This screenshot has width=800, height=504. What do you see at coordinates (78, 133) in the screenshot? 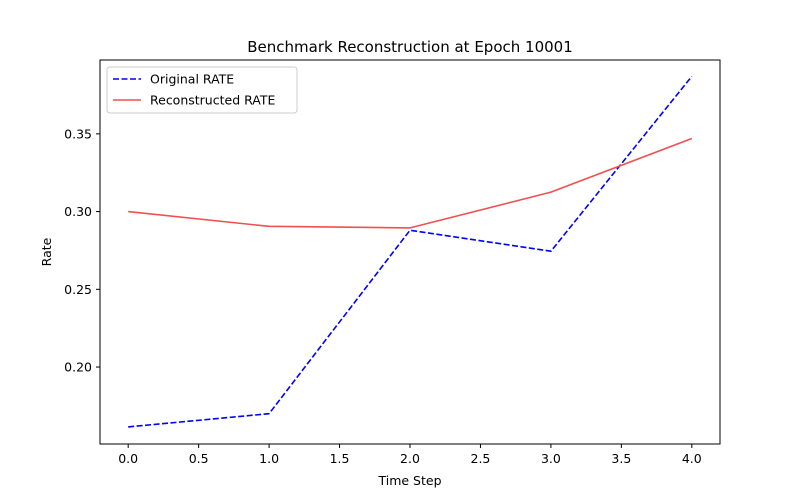
I see `y-tick-label: 0.35` at bounding box center [78, 133].